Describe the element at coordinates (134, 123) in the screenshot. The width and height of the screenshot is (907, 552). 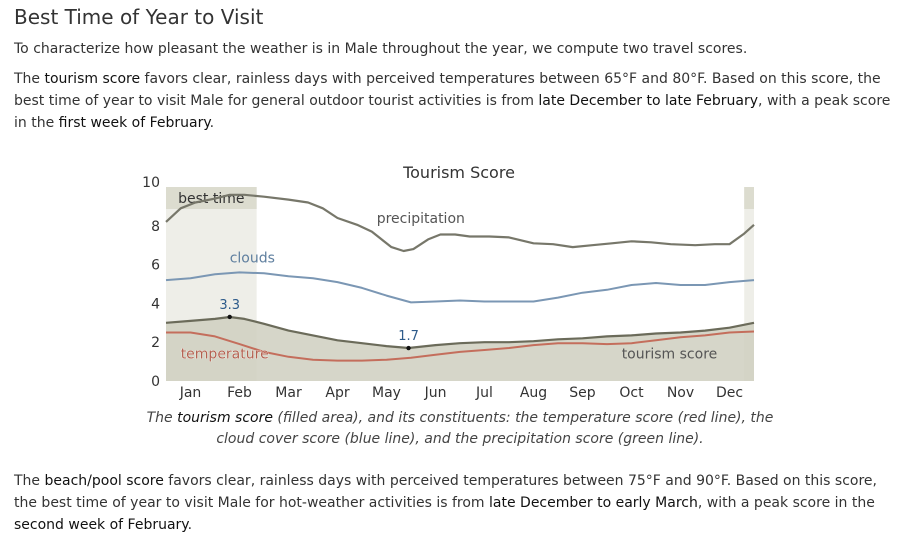
I see `peak-week: first week of February` at that location.